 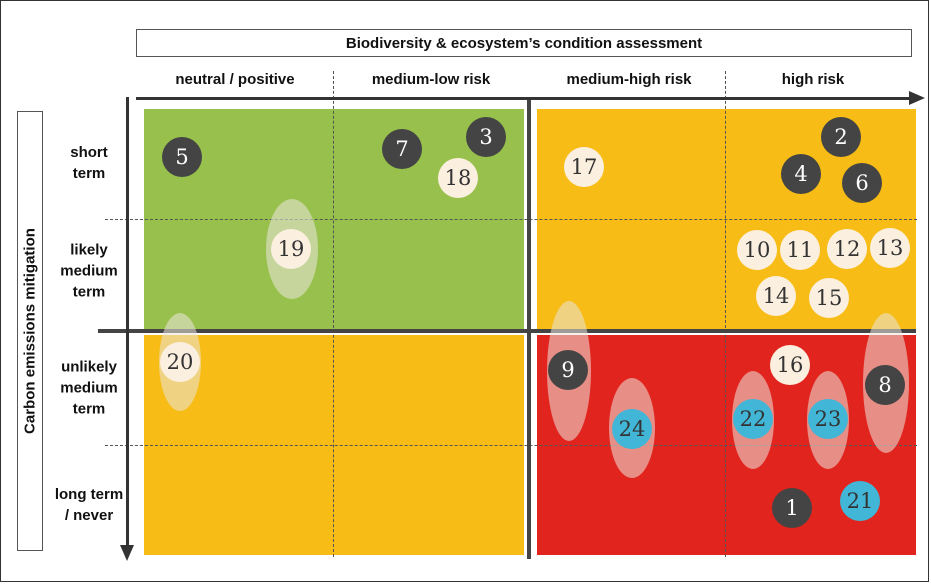 What do you see at coordinates (813, 79) in the screenshot?
I see `column-header-high-risk: high risk` at bounding box center [813, 79].